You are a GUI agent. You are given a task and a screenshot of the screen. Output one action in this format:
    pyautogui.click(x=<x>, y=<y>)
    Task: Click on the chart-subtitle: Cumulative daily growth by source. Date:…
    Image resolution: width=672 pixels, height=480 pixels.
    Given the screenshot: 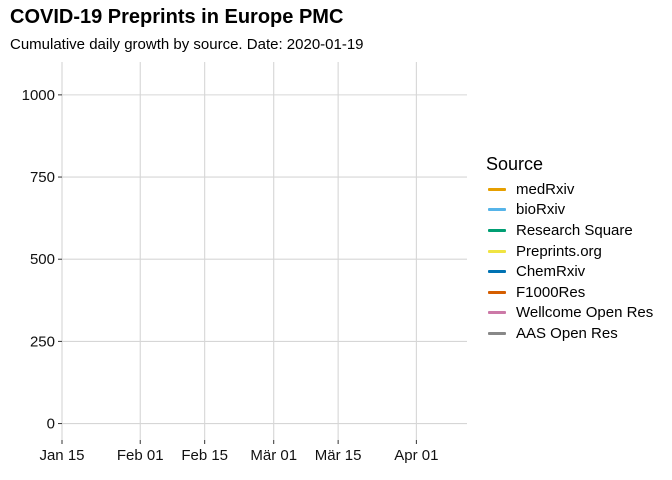 What is the action you would take?
    pyautogui.click(x=187, y=44)
    